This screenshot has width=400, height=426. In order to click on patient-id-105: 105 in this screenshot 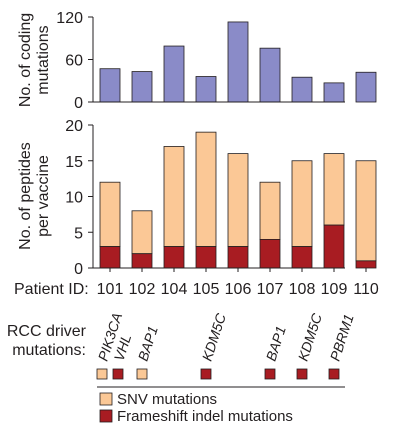, I will do `click(206, 289)`.